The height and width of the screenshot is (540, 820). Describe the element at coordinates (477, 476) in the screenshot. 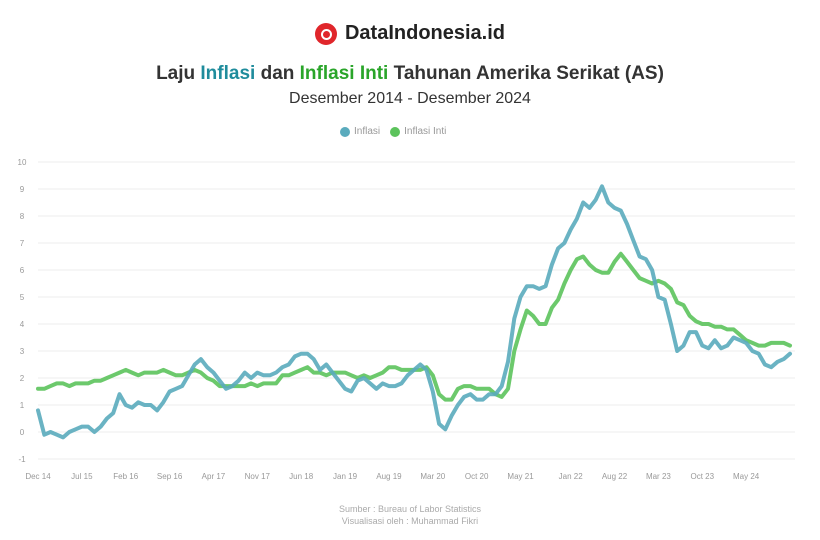

I see `x-tick-label: Oct 20` at that location.